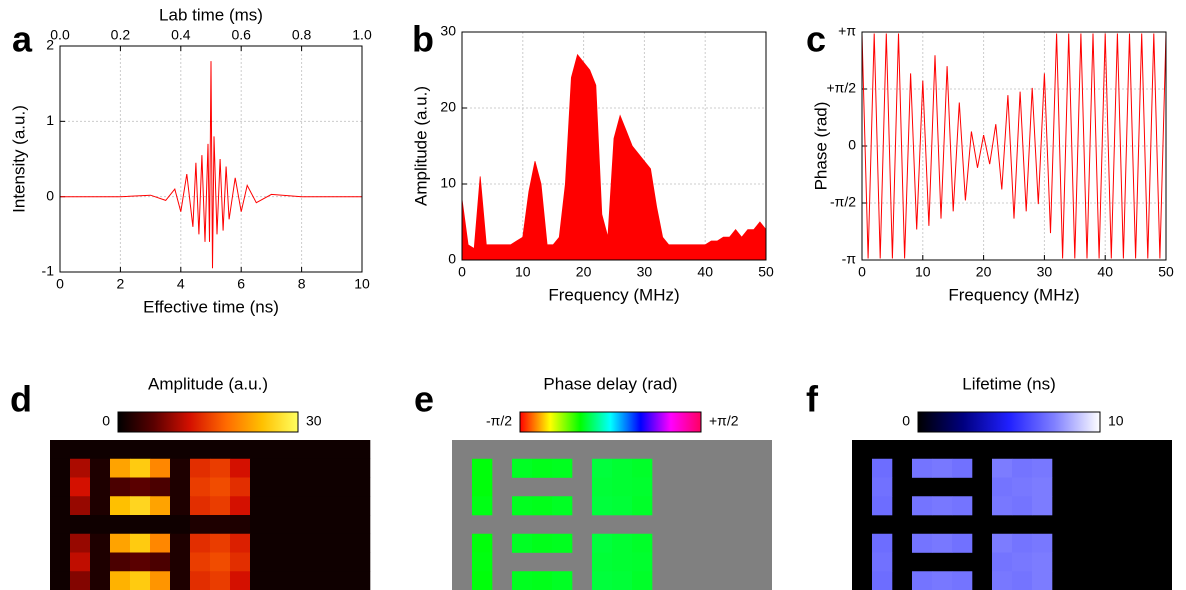 The height and width of the screenshot is (590, 1186). I want to click on panel-label: a, so click(22, 39).